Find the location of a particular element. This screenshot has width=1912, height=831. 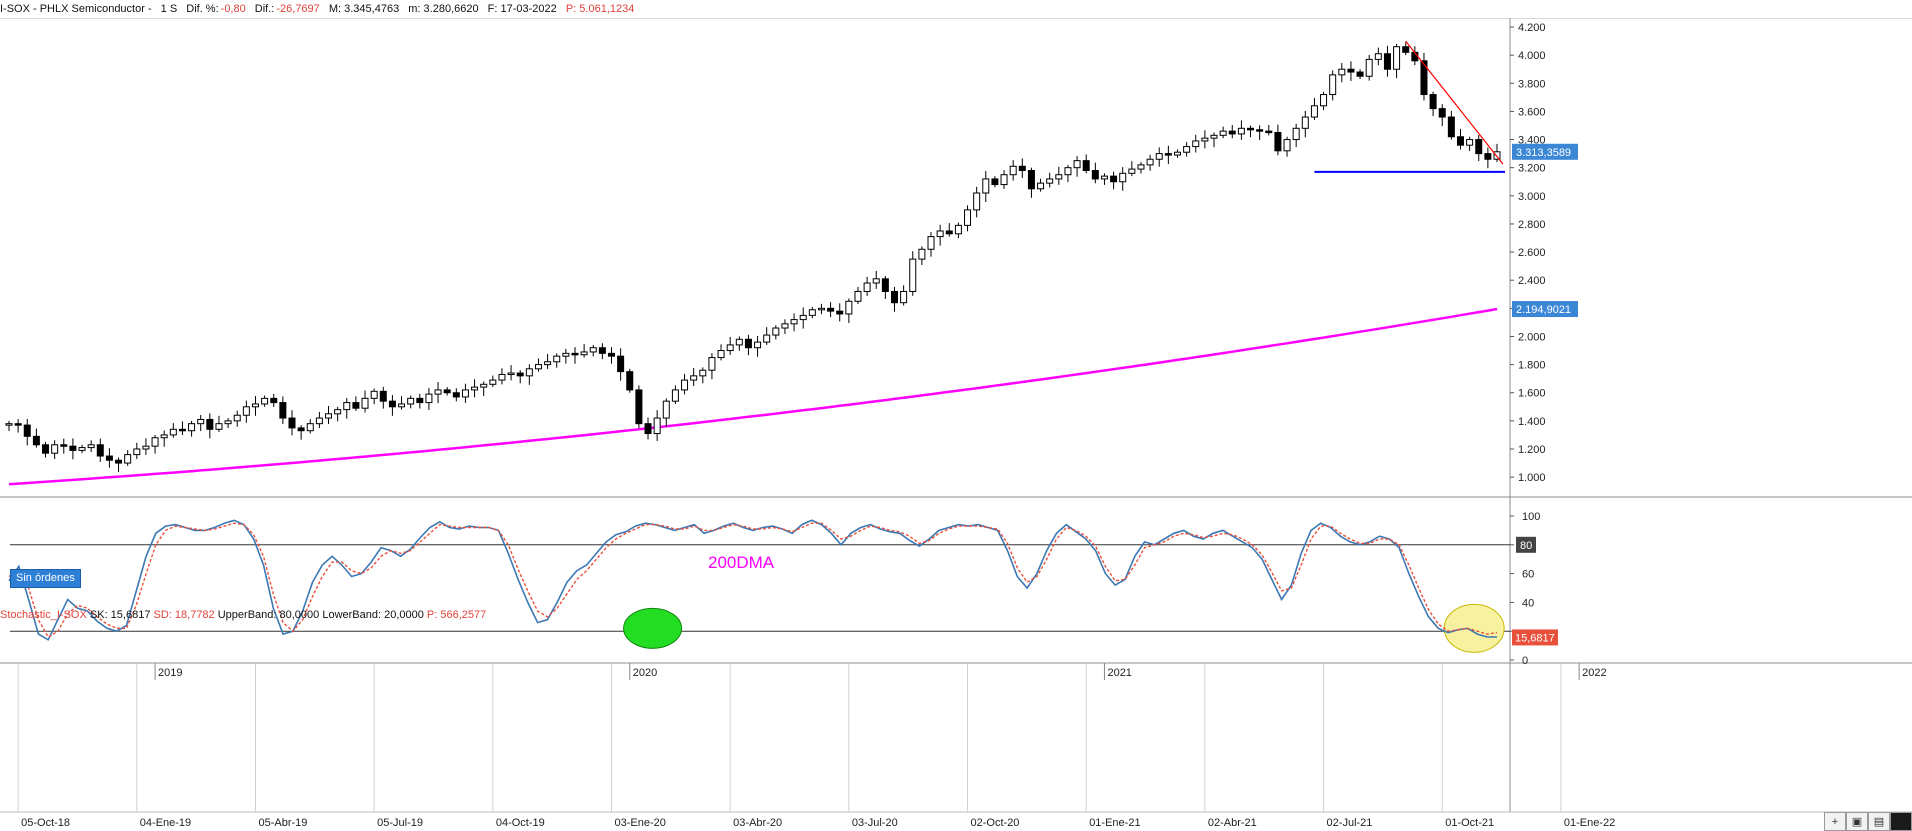

x-tick-label: 01-Ene-21 is located at coordinates (1114, 823).